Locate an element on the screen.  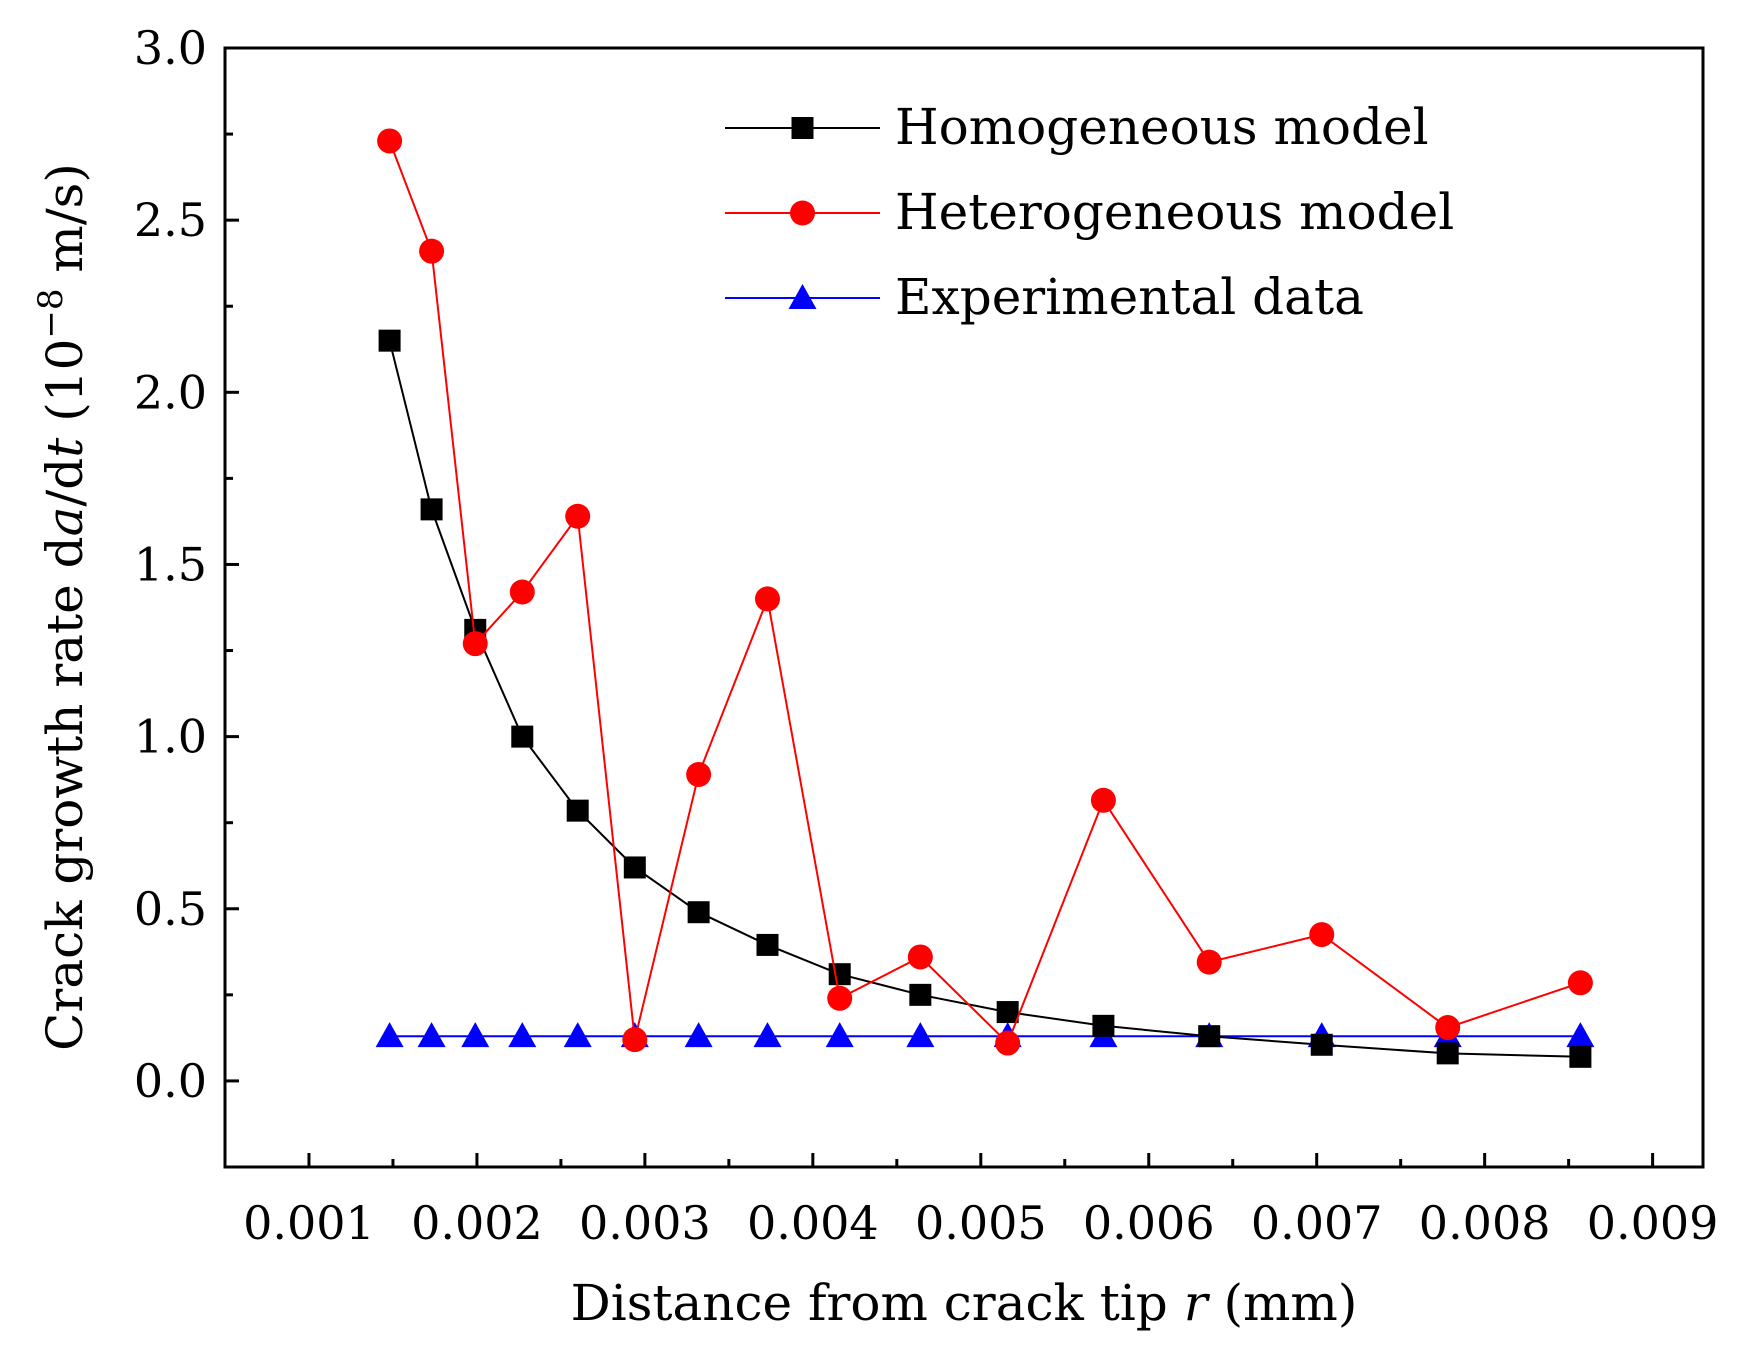
y-axis-title: Crack growth rate da/dt (10−8 m/s) is located at coordinates (62, 607).